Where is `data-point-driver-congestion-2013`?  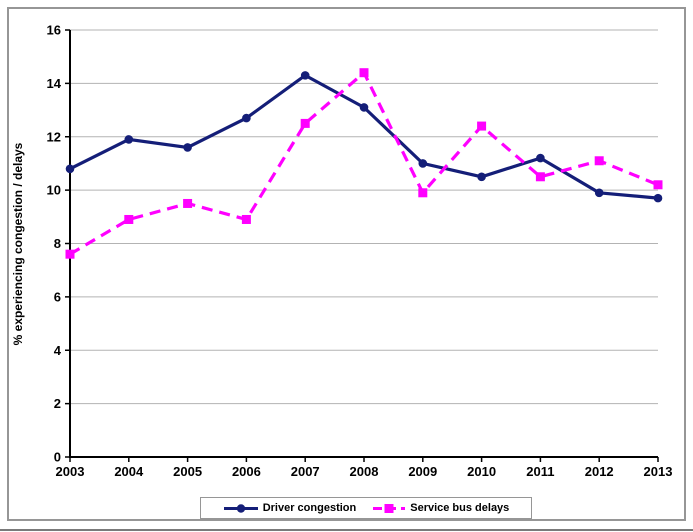 data-point-driver-congestion-2013 is located at coordinates (658, 198).